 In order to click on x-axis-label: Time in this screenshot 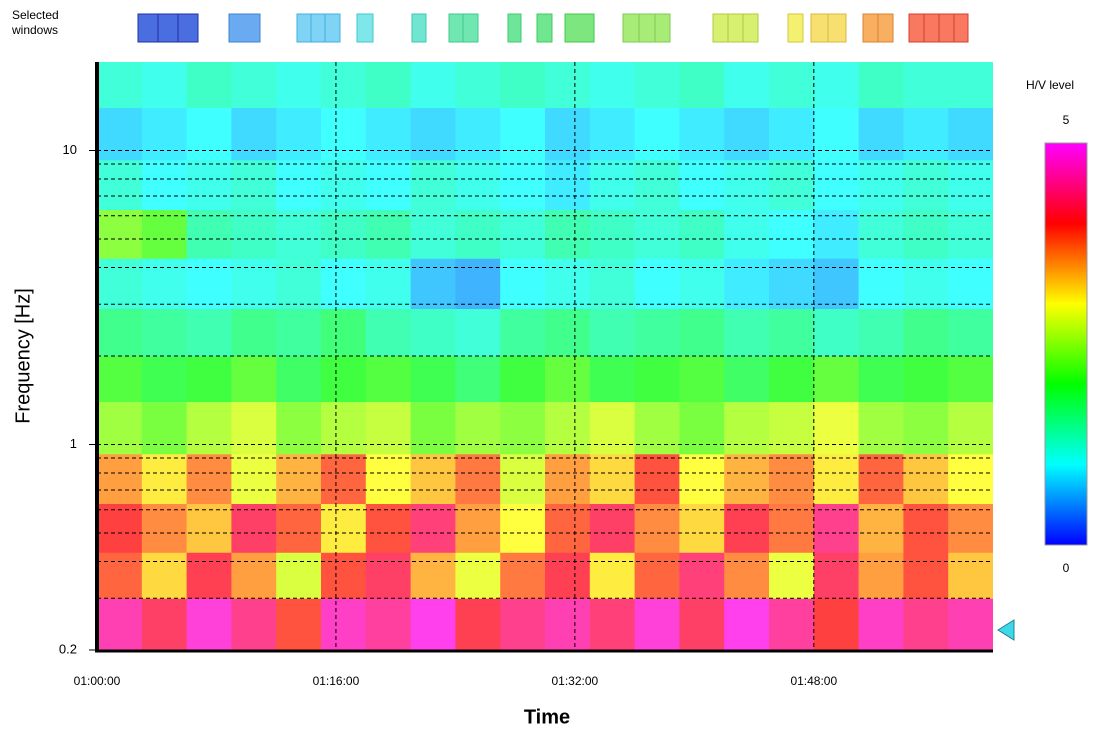, I will do `click(547, 717)`.